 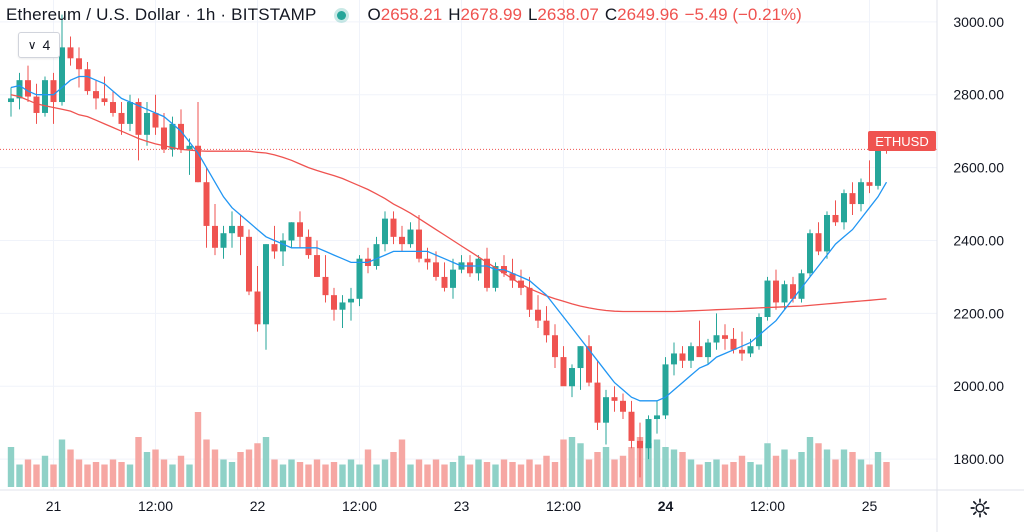 What do you see at coordinates (743, 14) in the screenshot?
I see `change-value: −5.49 (−0.21%)` at bounding box center [743, 14].